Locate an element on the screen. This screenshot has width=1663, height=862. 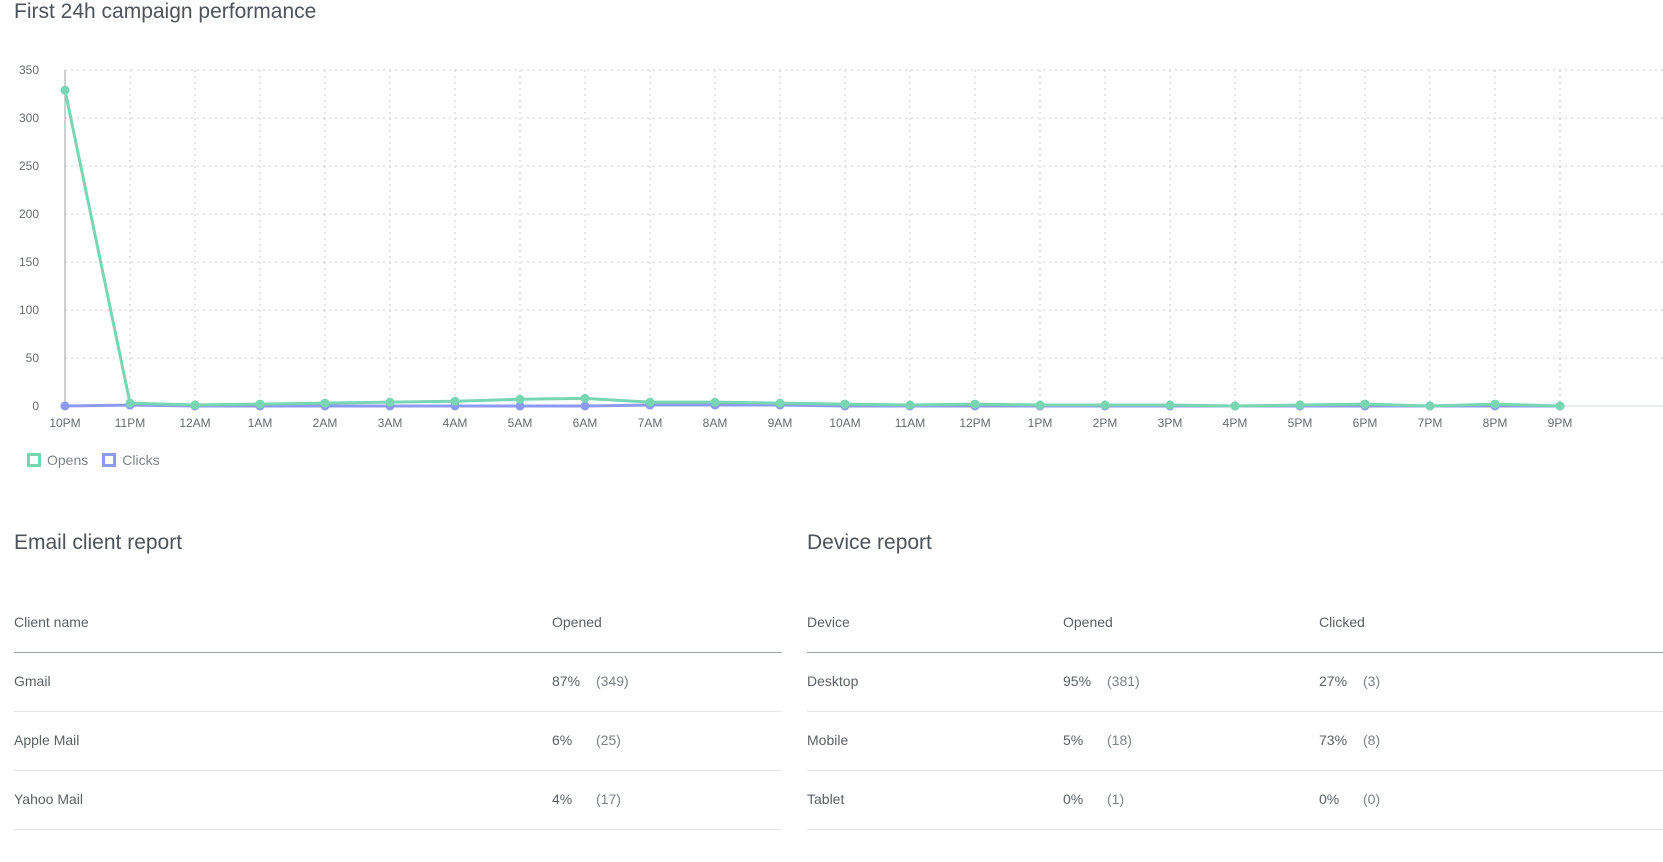
x-tick-label: 10PM is located at coordinates (64, 423).